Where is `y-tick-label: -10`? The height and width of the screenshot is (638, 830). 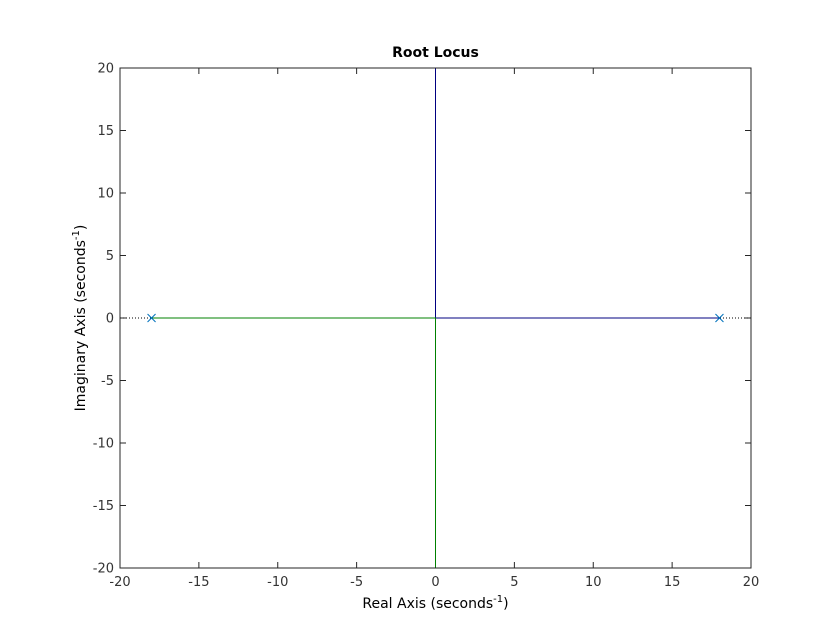
y-tick-label: -10 is located at coordinates (103, 444).